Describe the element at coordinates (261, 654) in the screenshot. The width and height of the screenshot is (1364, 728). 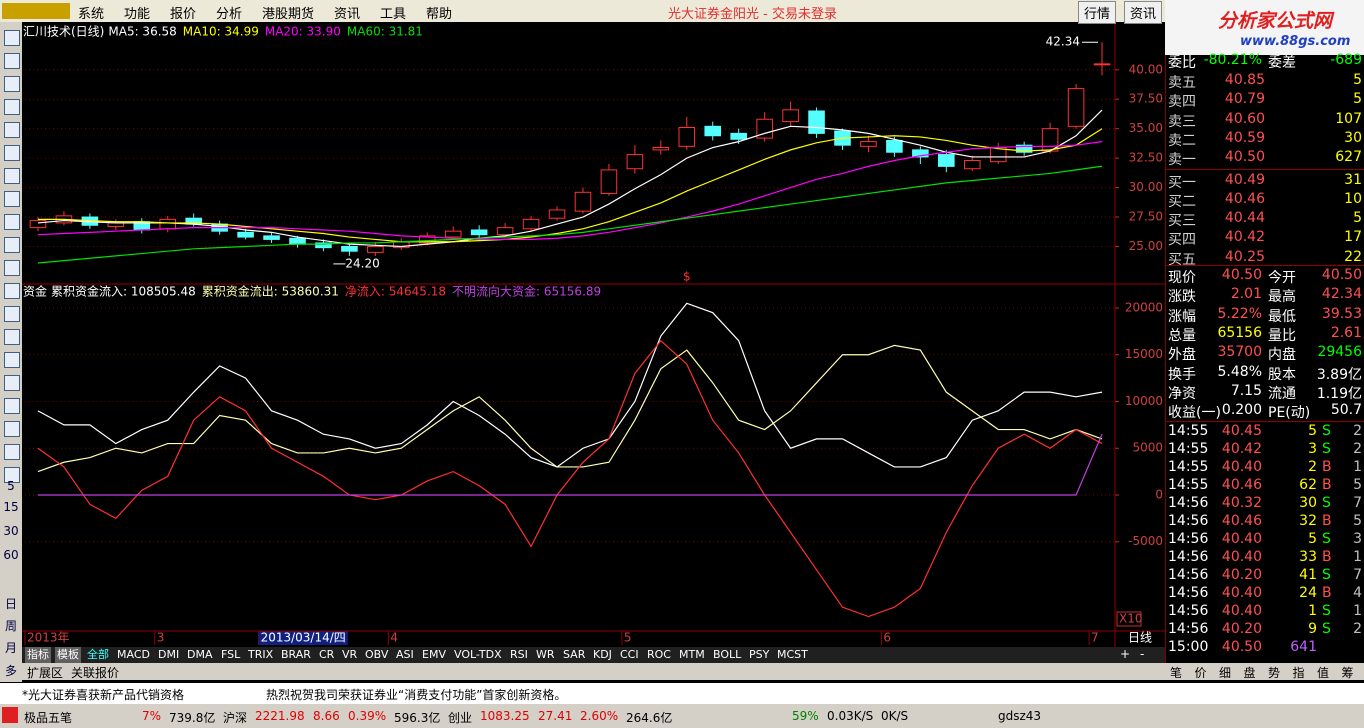
I see `indicator-tab: TRIX` at that location.